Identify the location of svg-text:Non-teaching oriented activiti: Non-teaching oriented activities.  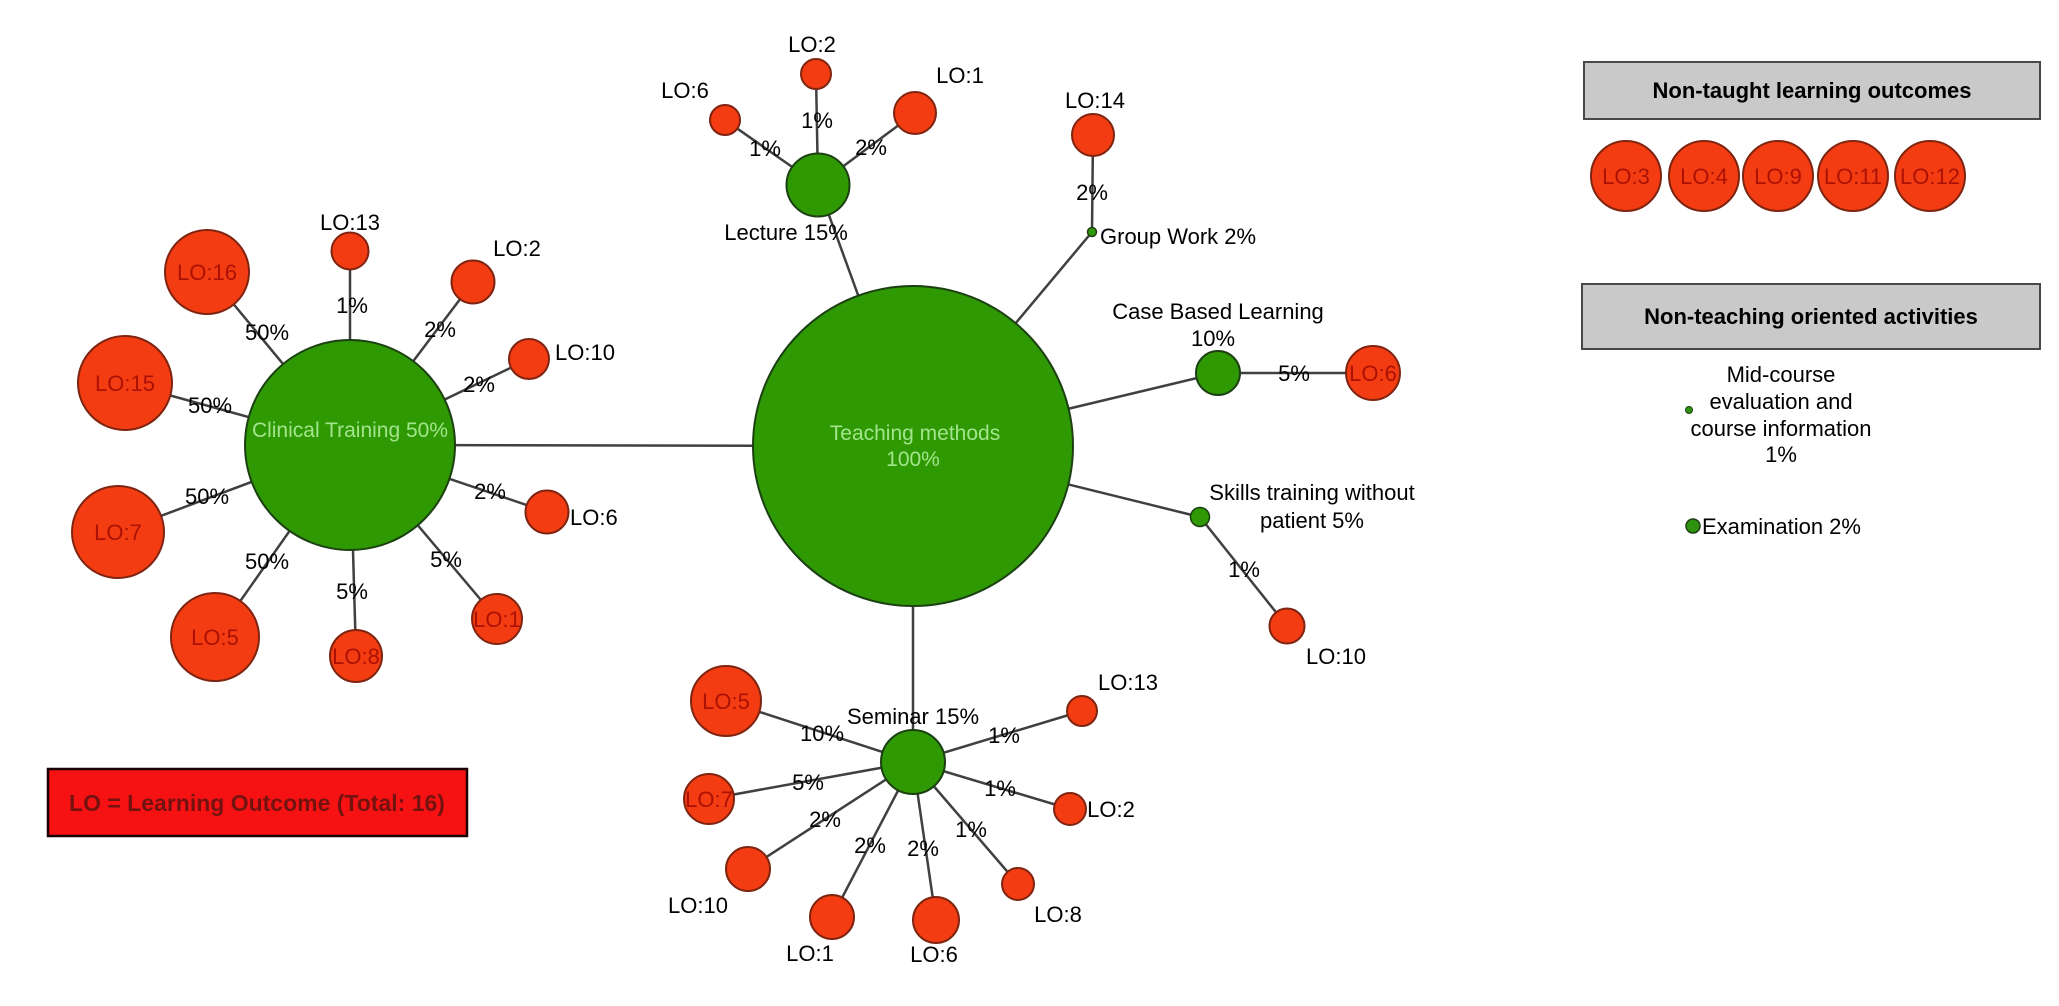
(1811, 316).